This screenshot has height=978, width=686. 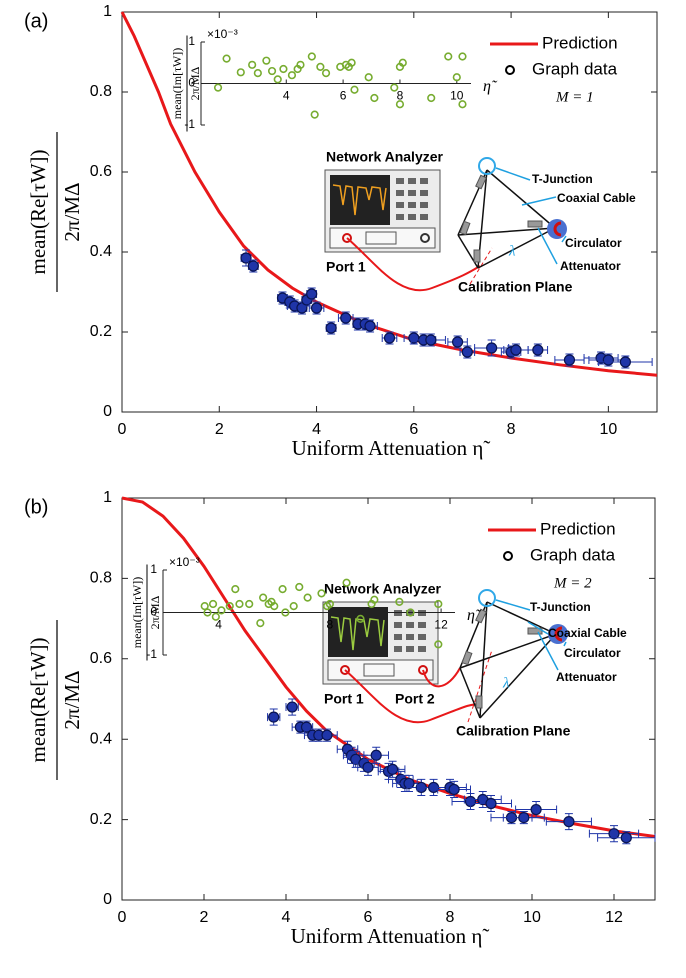 What do you see at coordinates (137, 612) in the screenshot?
I see `y-axis-label: mean(Im[τW])` at bounding box center [137, 612].